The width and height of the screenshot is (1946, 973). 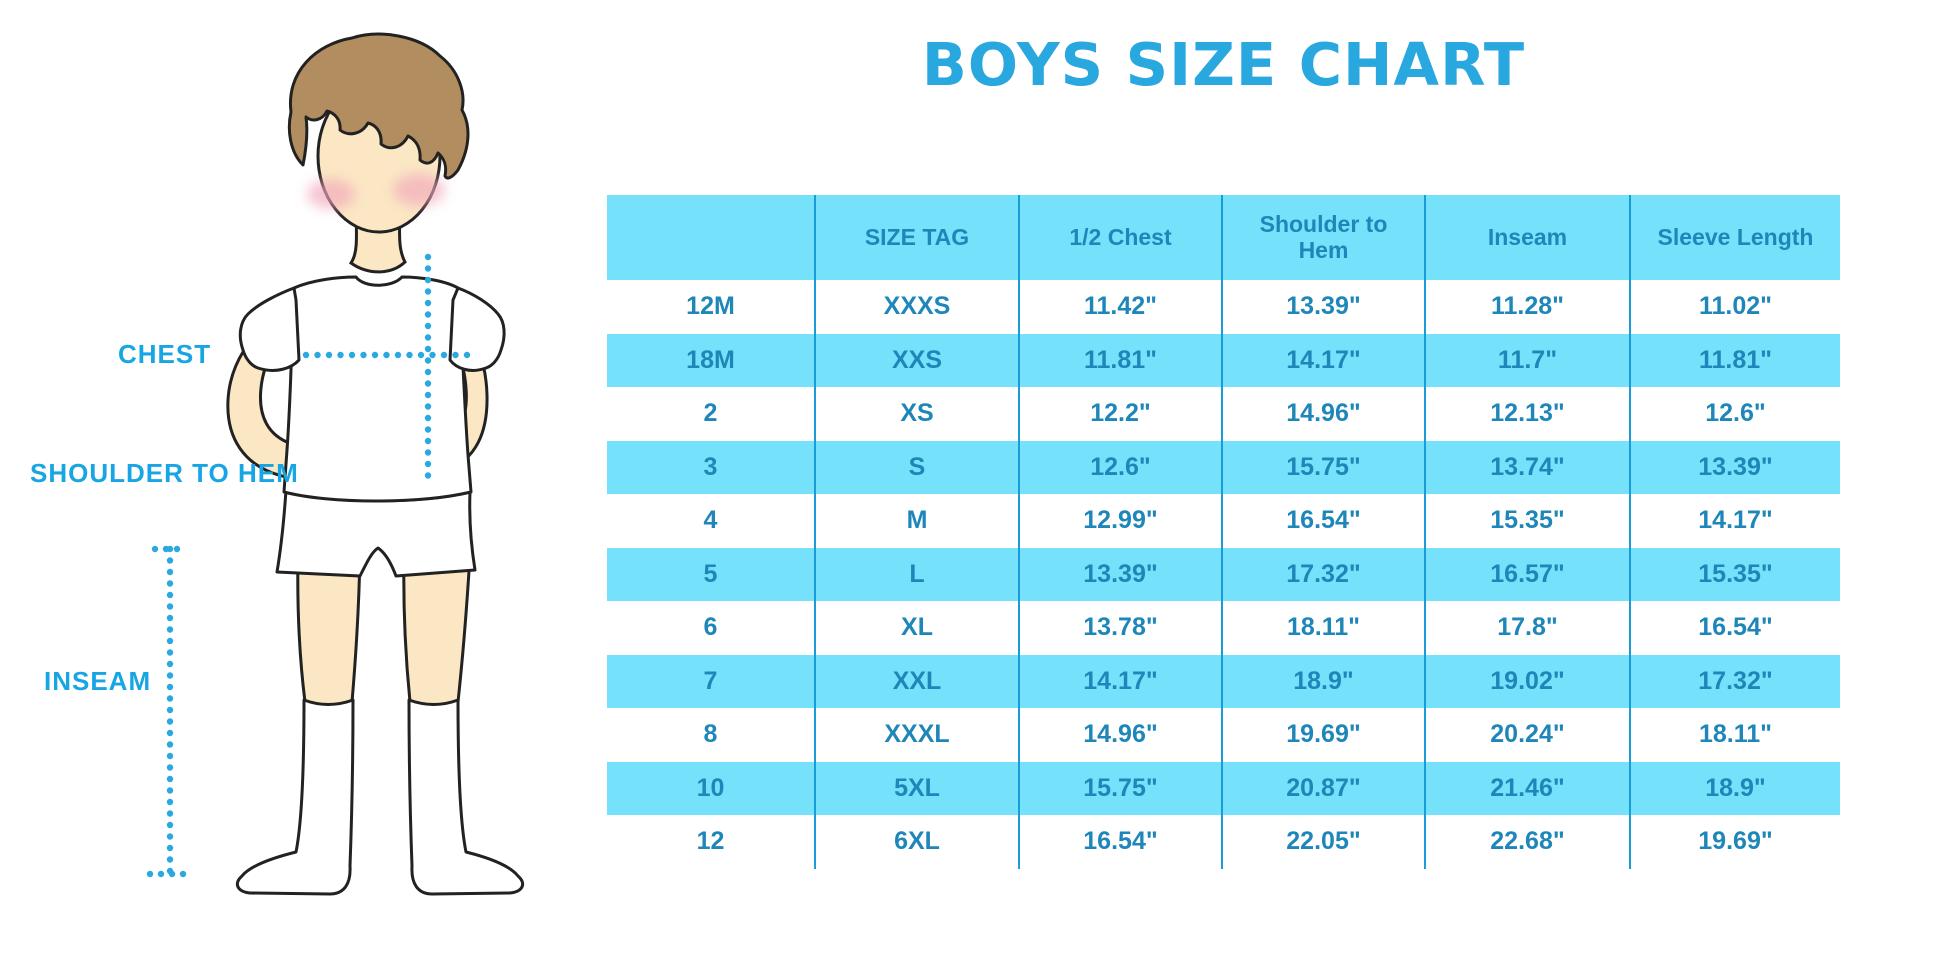 What do you see at coordinates (710, 573) in the screenshot?
I see `size-cell: 5` at bounding box center [710, 573].